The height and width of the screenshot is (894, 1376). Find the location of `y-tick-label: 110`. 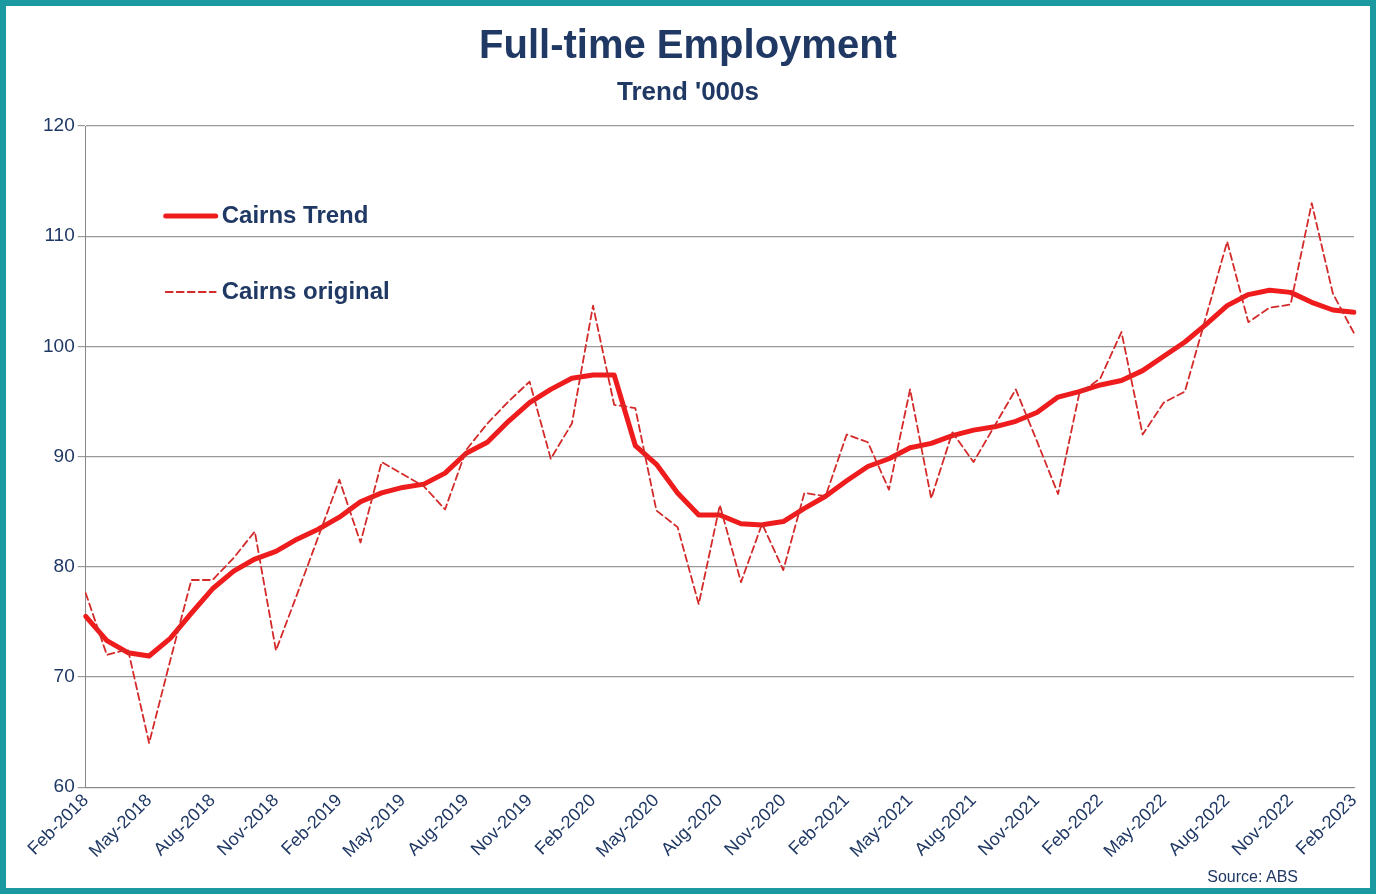

y-tick-label: 110 is located at coordinates (59, 235).